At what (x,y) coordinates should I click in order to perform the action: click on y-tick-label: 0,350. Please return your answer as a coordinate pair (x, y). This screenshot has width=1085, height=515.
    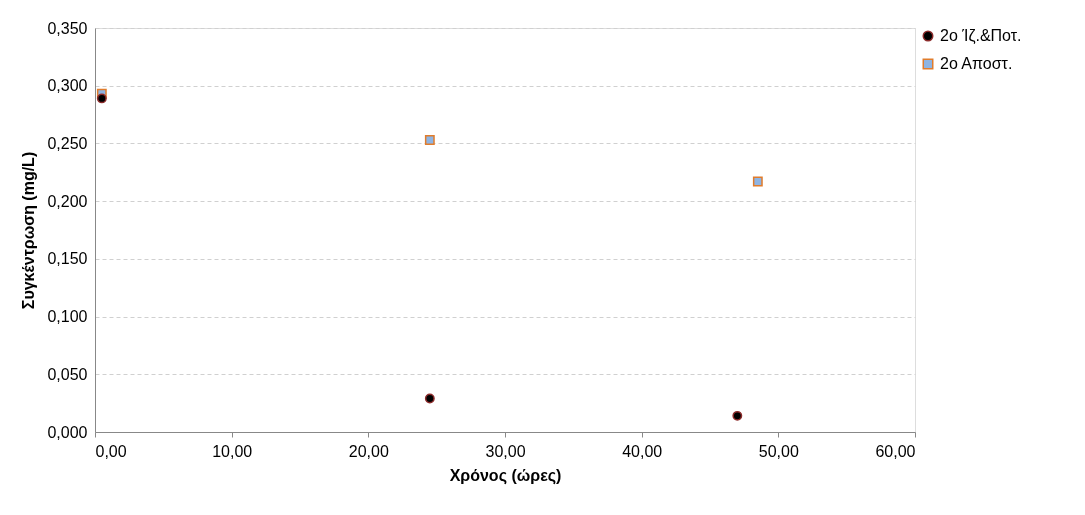
    Looking at the image, I should click on (67, 28).